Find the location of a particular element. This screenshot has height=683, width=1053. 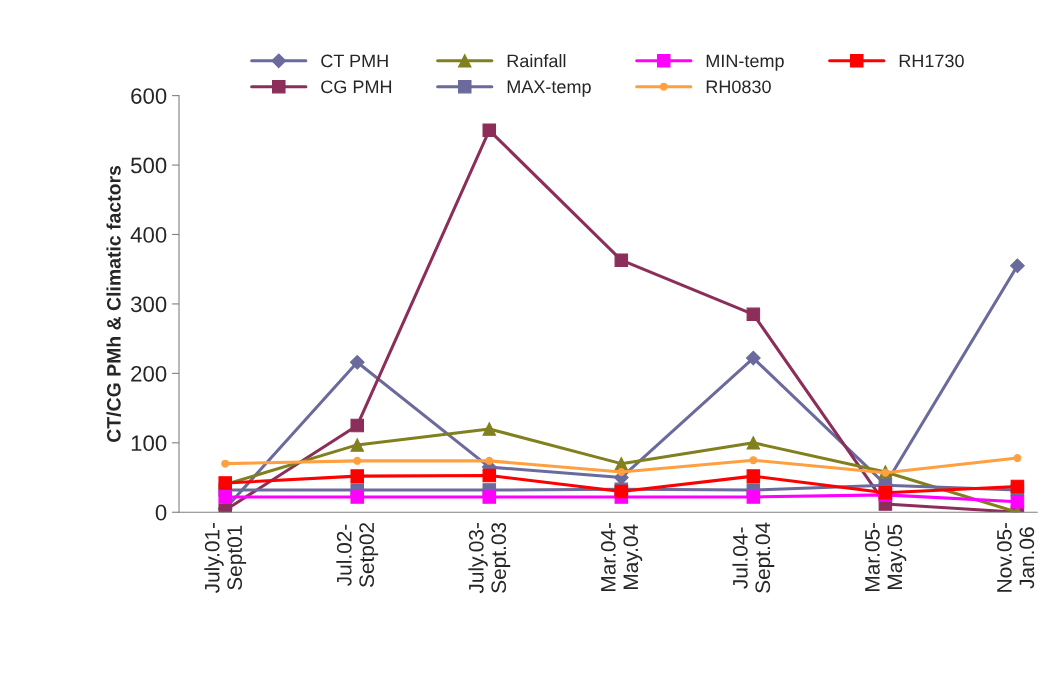

y-tick-label: 600 is located at coordinates (149, 96).